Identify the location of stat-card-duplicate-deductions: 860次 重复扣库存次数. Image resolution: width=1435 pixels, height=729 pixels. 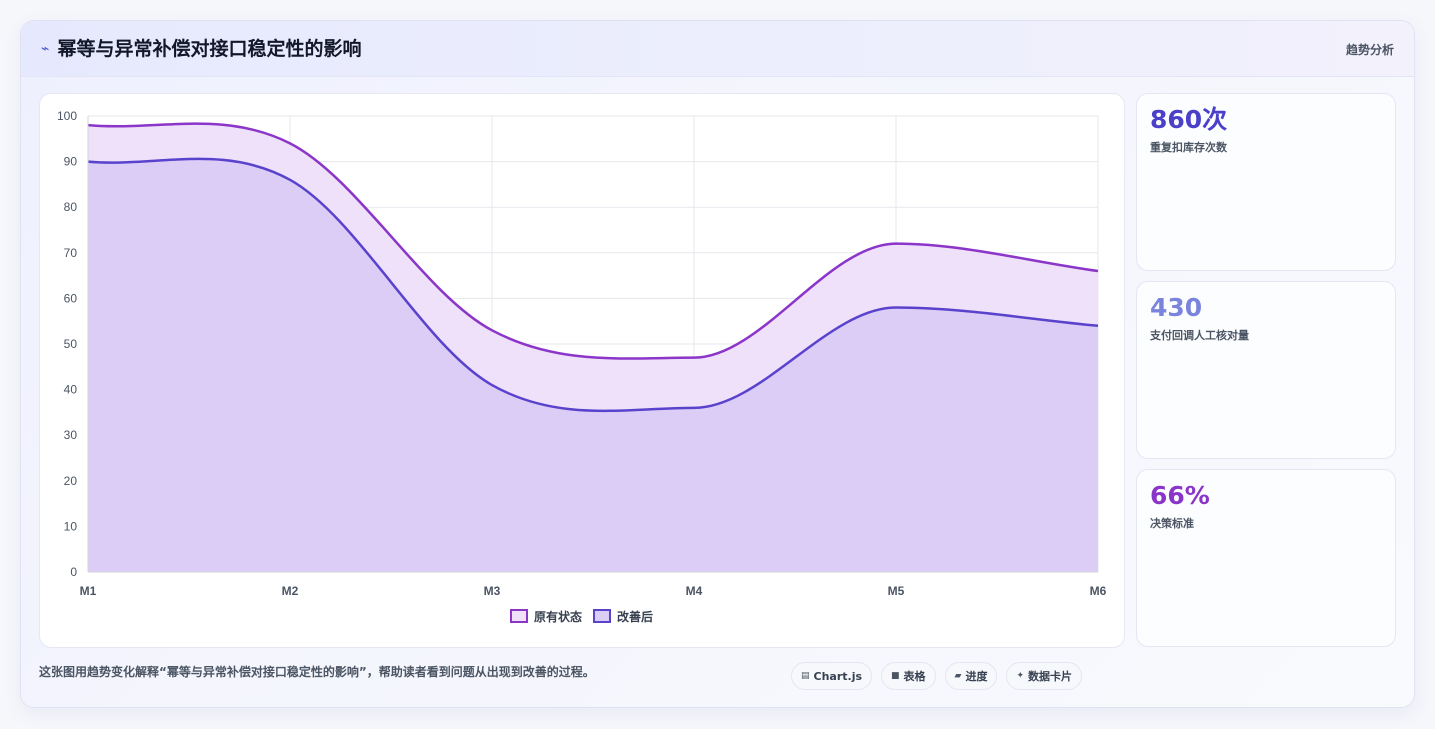
(1266, 182).